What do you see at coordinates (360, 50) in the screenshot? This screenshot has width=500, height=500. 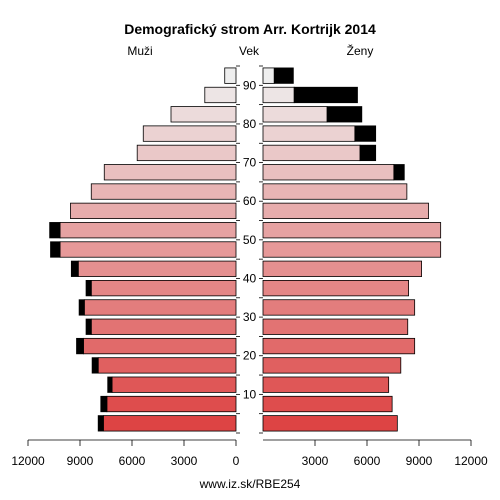 I see `right-label: Ženy` at bounding box center [360, 50].